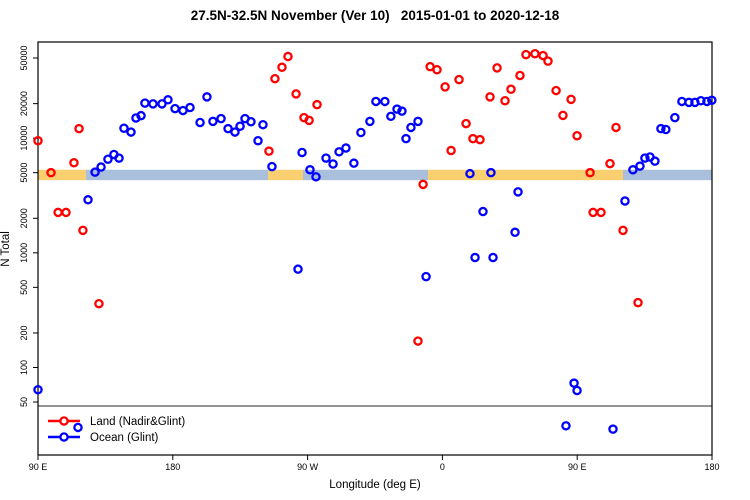 This screenshot has height=500, width=750. What do you see at coordinates (64, 437) in the screenshot?
I see `legend-marker-ocean` at bounding box center [64, 437].